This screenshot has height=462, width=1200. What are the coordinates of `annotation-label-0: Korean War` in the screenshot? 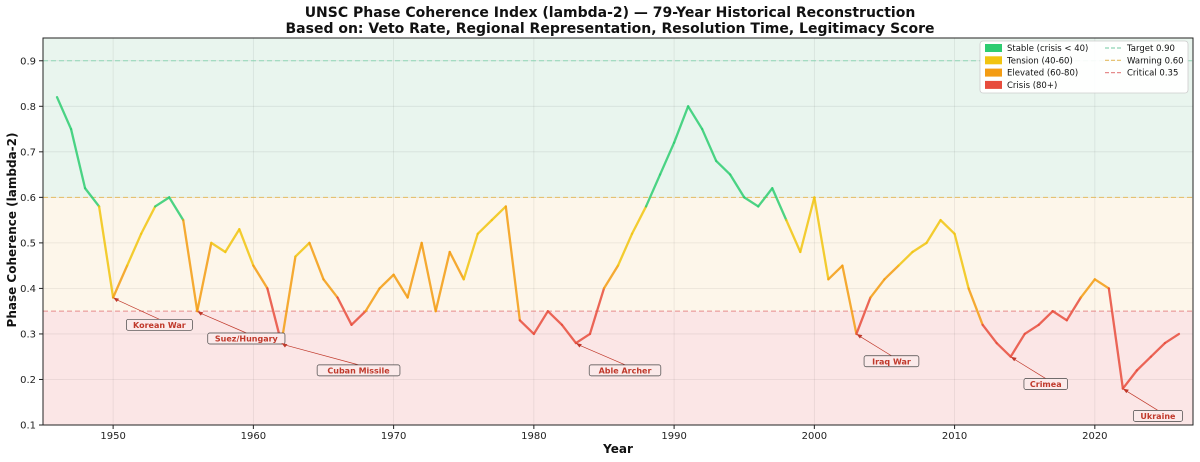 It's located at (159, 325).